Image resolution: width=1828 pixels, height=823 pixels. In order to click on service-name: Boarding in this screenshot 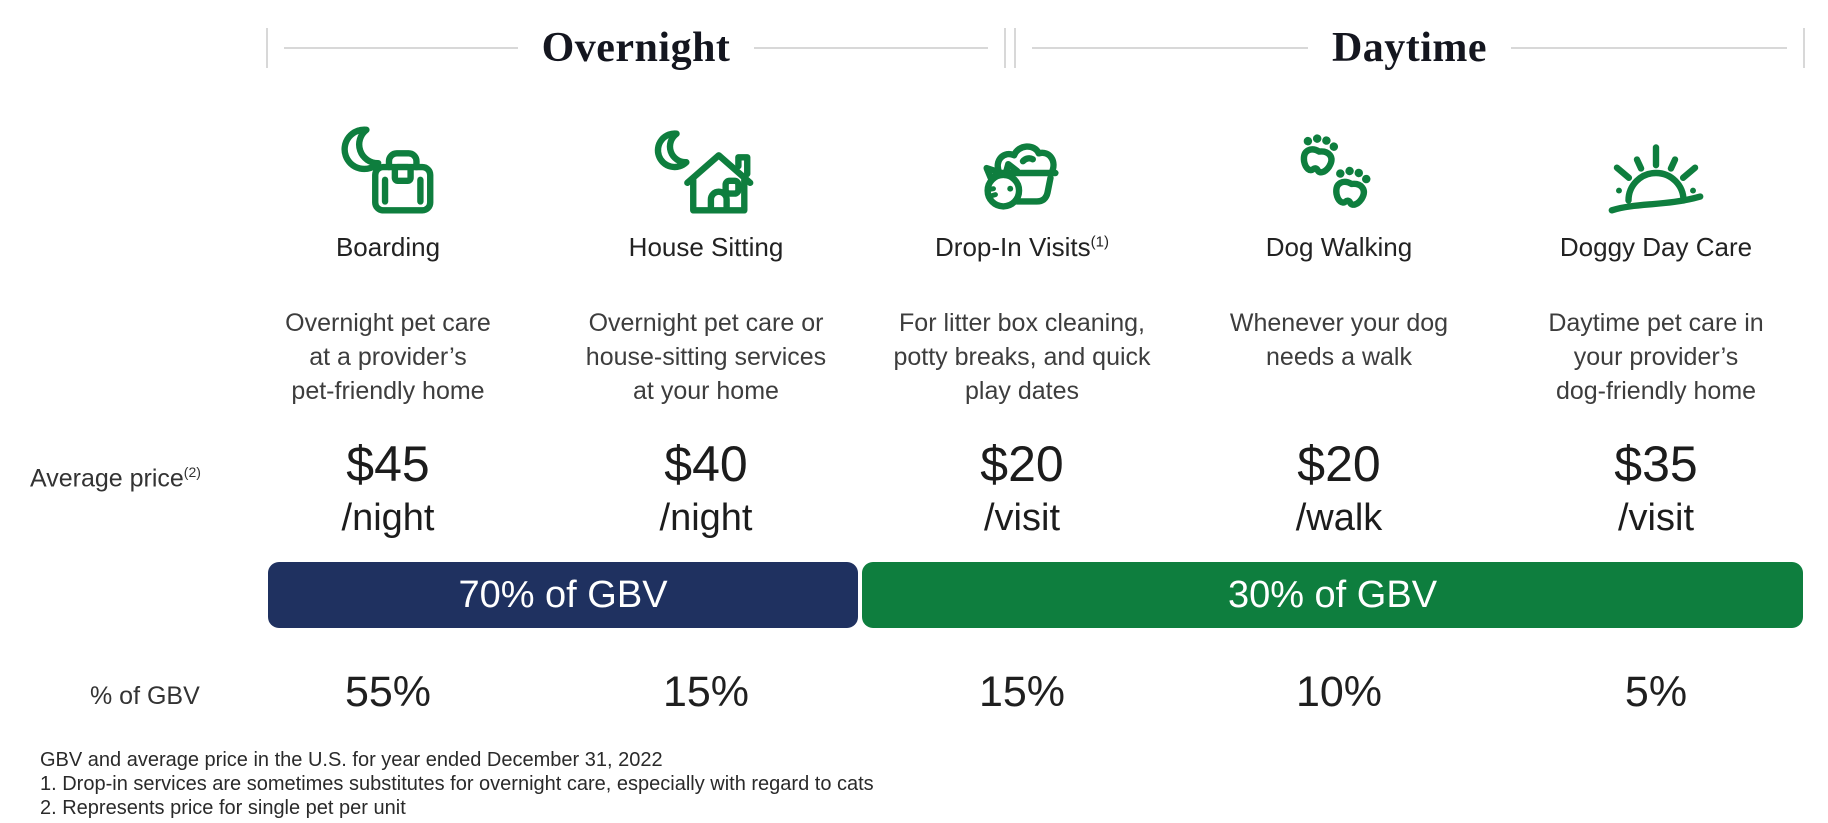, I will do `click(388, 247)`.